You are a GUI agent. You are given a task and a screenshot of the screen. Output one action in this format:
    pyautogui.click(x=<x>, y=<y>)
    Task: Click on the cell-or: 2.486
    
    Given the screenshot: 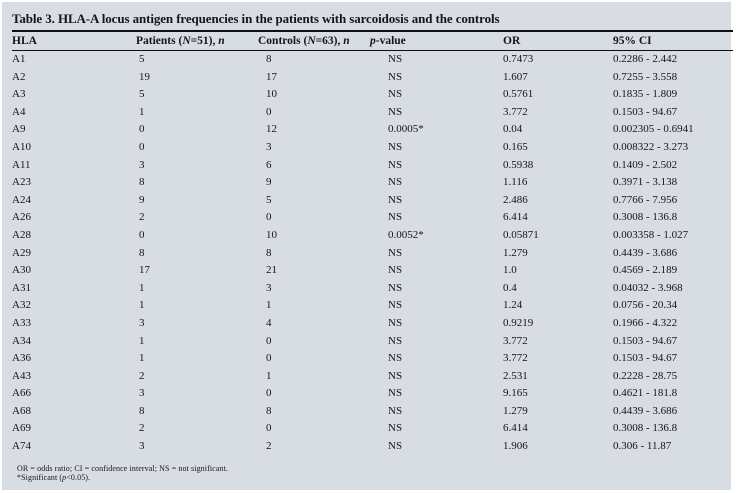 What is the action you would take?
    pyautogui.click(x=515, y=199)
    